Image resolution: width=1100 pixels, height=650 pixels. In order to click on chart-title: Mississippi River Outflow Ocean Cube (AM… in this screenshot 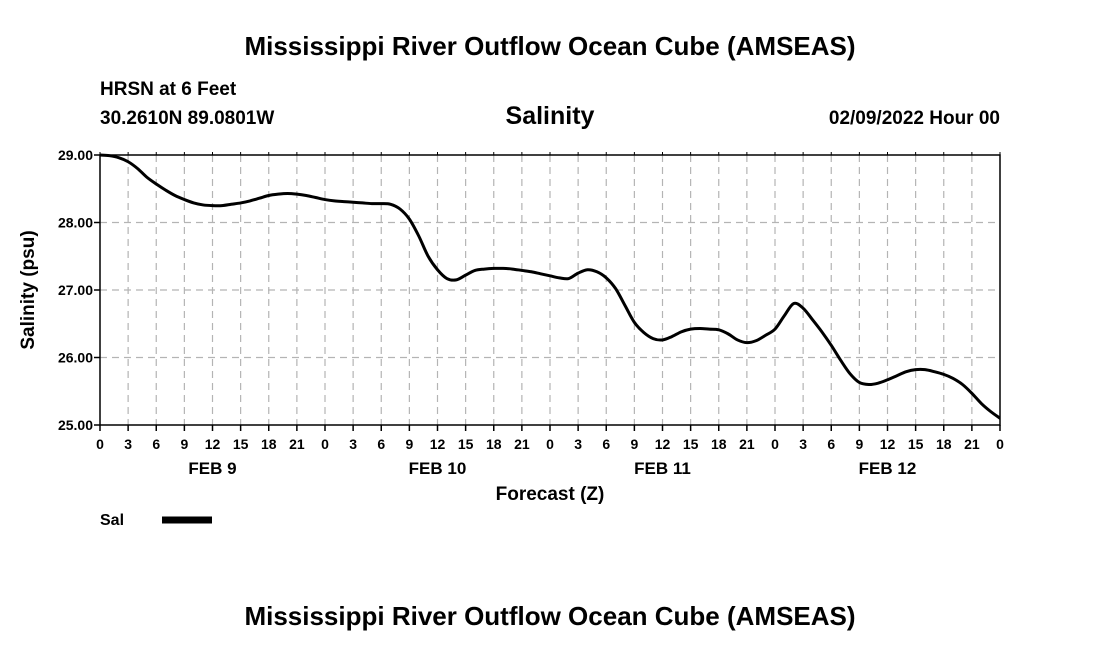, I will do `click(549, 46)`.